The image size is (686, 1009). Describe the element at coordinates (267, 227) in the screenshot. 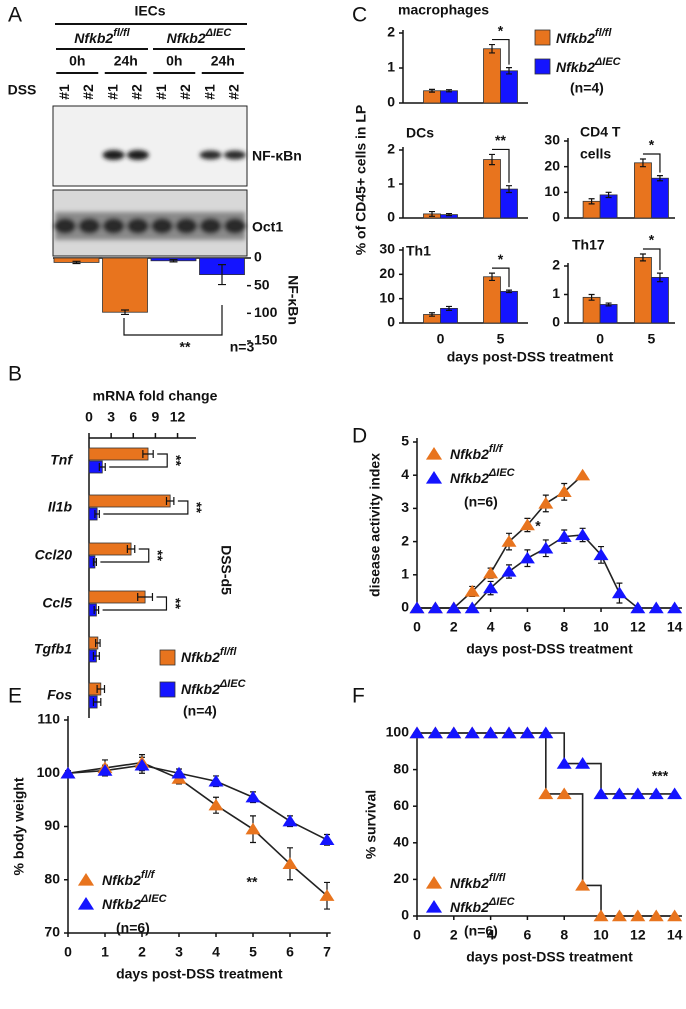

I see `blot-label: Oct1` at that location.